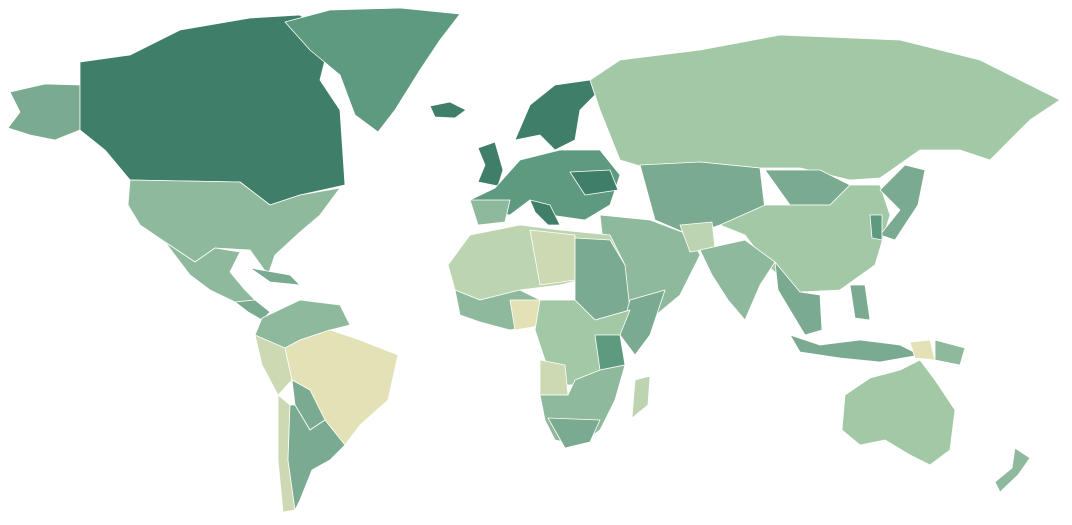 This screenshot has height=525, width=1072. I want to click on country-australia, so click(898, 412).